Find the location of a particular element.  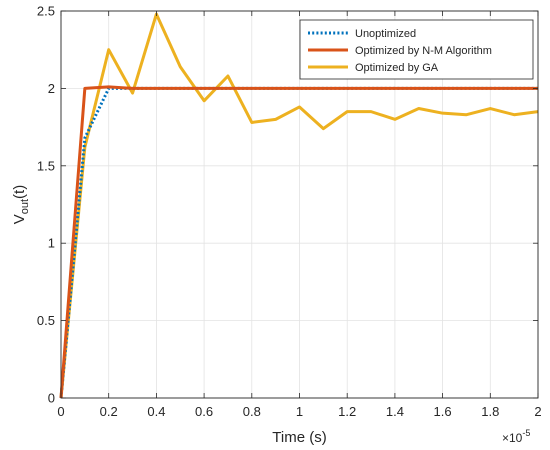

y-tick-label: 0 is located at coordinates (51, 398).